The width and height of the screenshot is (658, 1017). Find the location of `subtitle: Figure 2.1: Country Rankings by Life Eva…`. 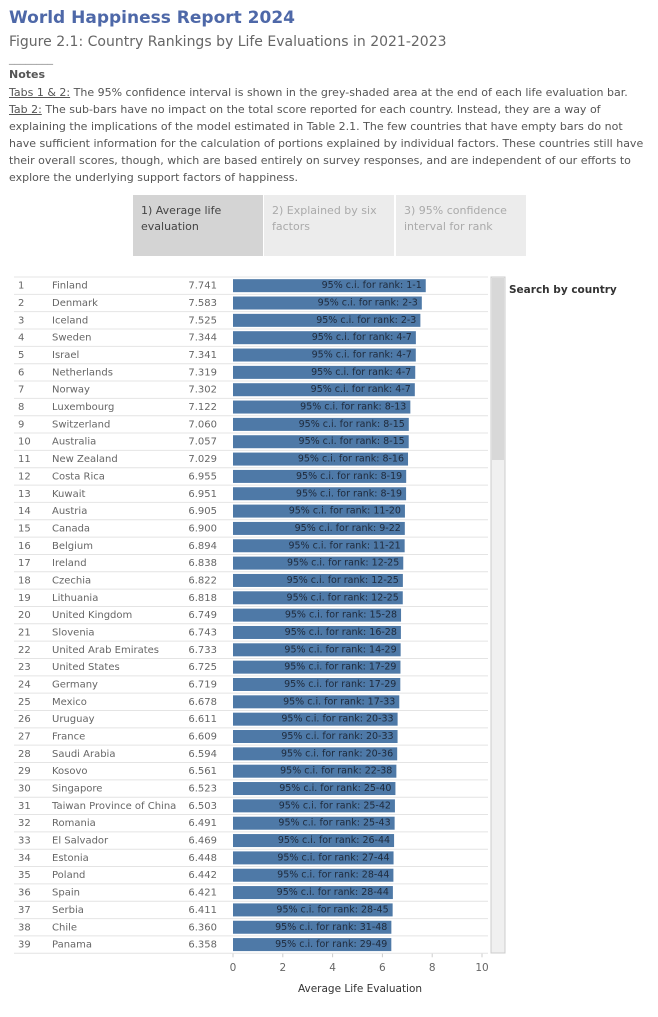

subtitle: Figure 2.1: Country Rankings by Life Eva… is located at coordinates (228, 42).